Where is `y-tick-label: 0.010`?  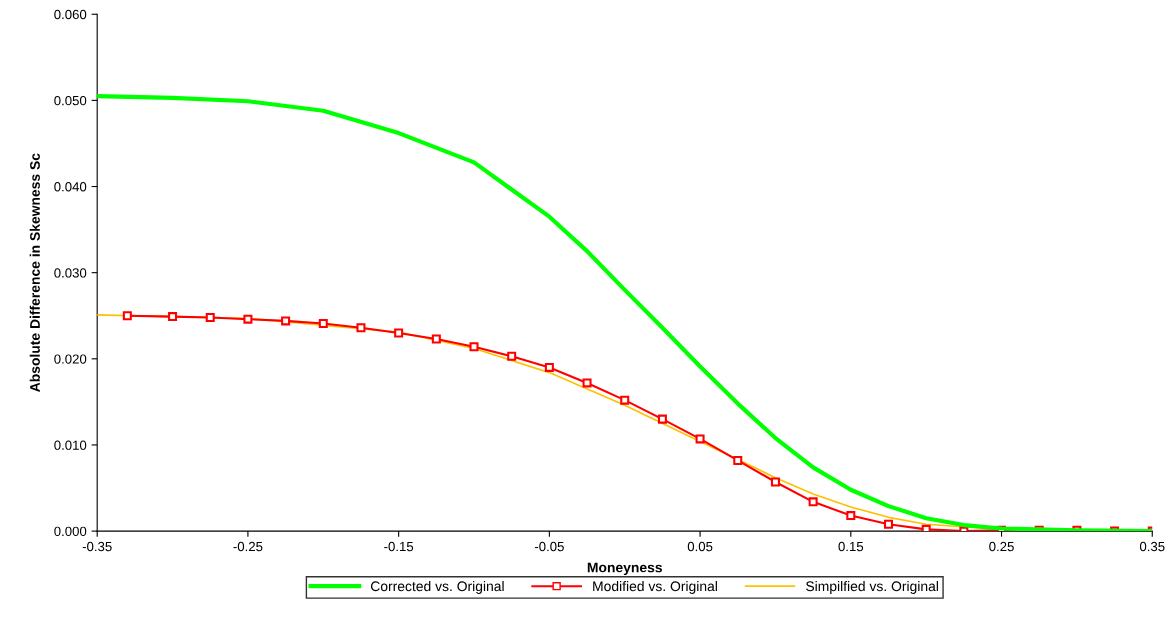 y-tick-label: 0.010 is located at coordinates (70, 445).